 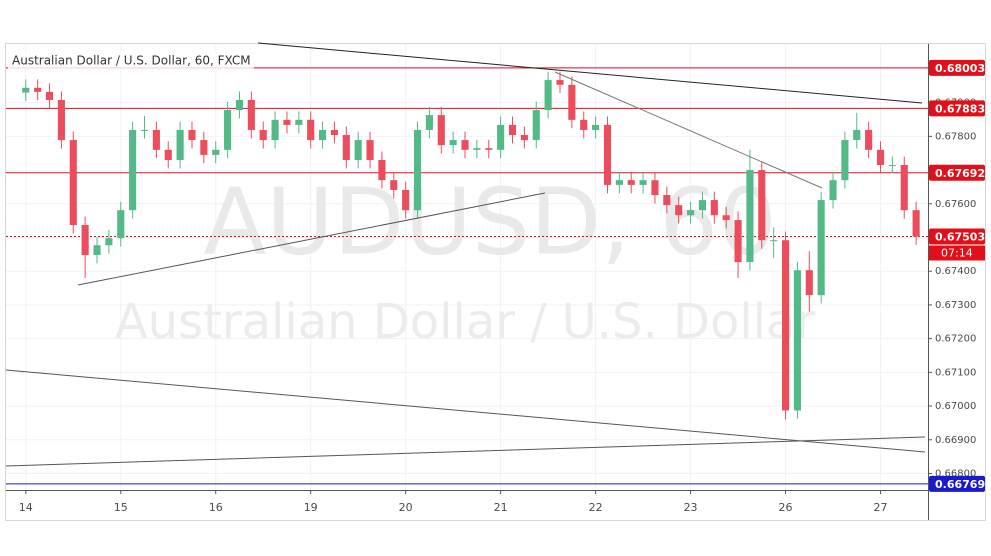 What do you see at coordinates (955, 204) in the screenshot?
I see `y-tick-label: 0.67600` at bounding box center [955, 204].